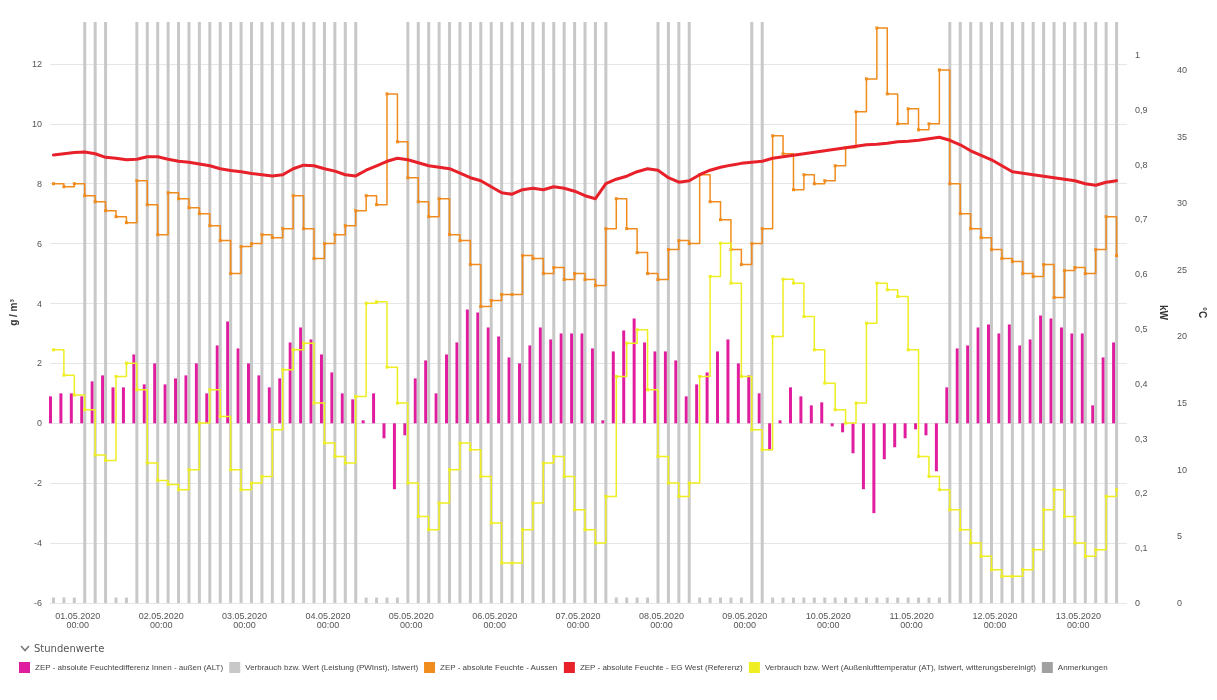 The height and width of the screenshot is (700, 1217). Describe the element at coordinates (1180, 603) in the screenshot. I see `y3-tick-label: 0` at that location.